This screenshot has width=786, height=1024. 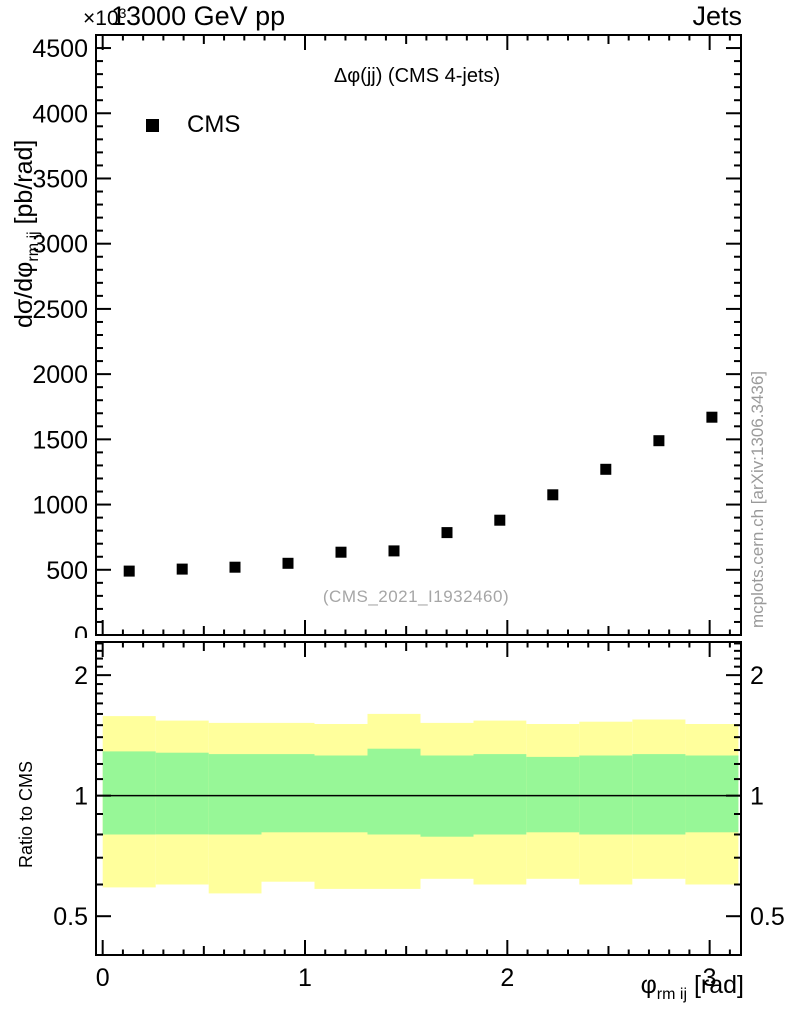 What do you see at coordinates (60, 245) in the screenshot?
I see `y-tick-label: 3000` at bounding box center [60, 245].